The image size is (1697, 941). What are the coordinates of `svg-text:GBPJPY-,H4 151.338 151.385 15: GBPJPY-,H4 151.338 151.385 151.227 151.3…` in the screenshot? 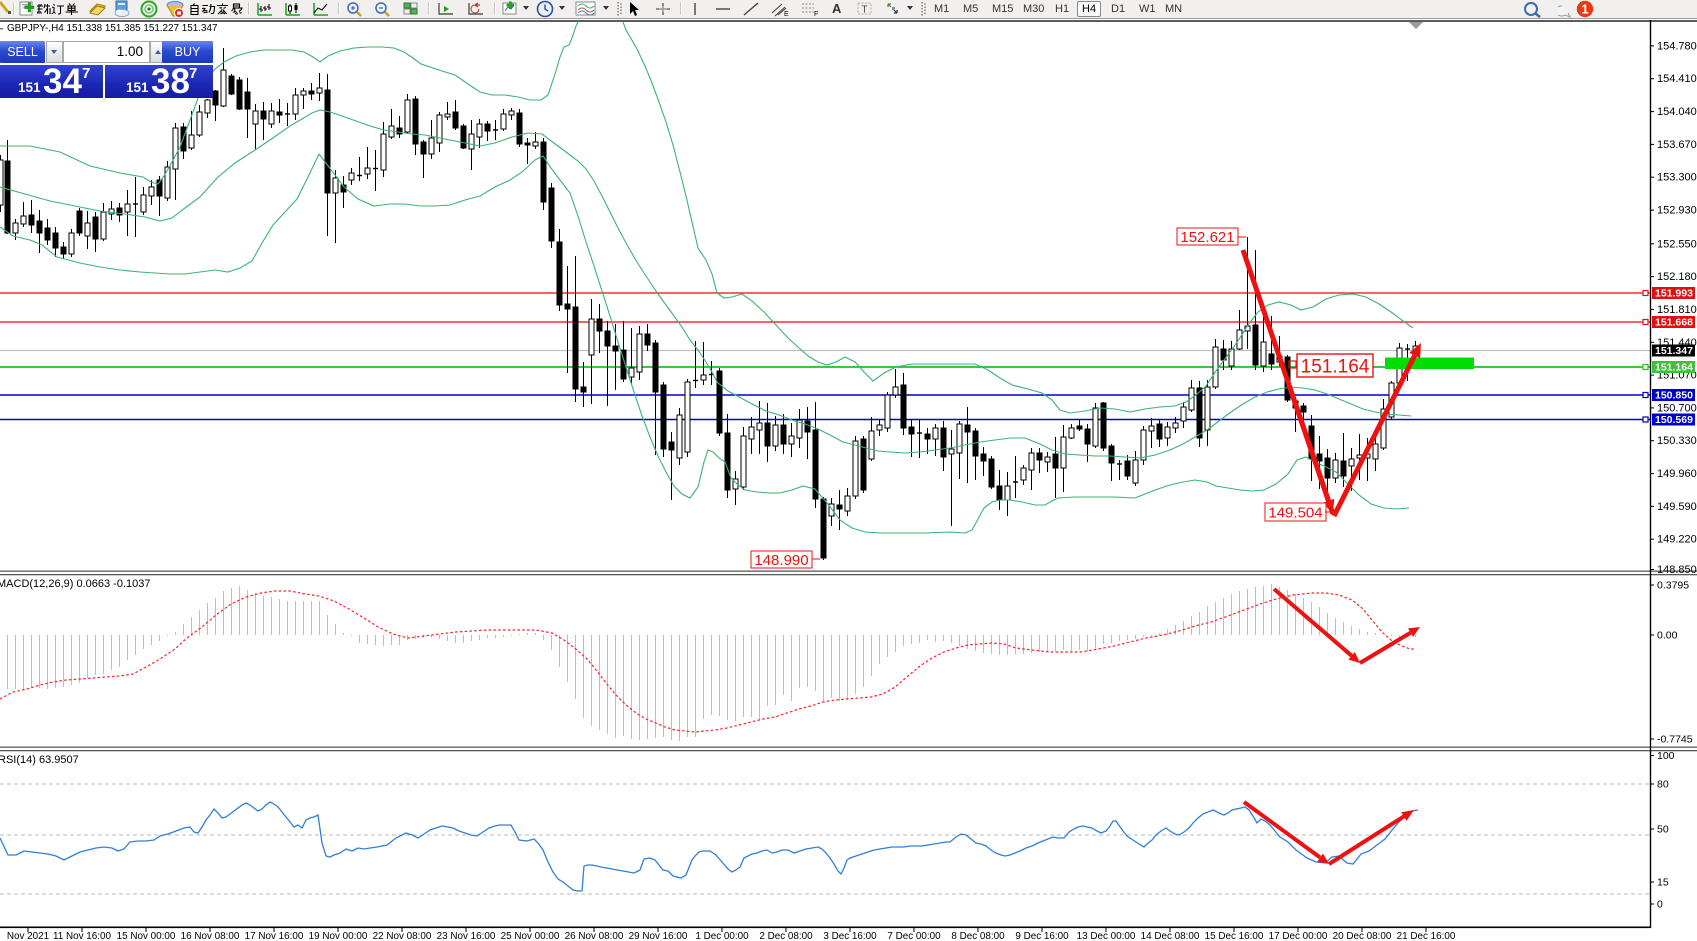 It's located at (112, 28).